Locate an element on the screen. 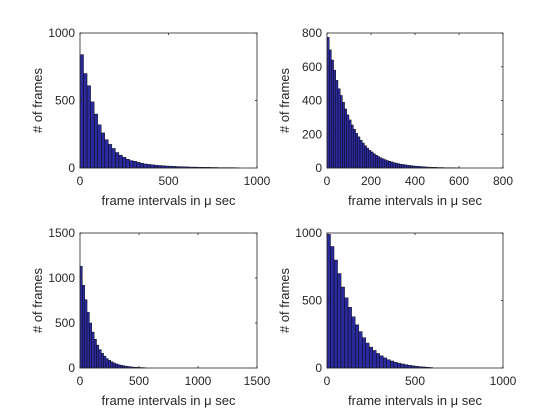 The height and width of the screenshot is (420, 560). x-tick-label: 1500 is located at coordinates (257, 381).